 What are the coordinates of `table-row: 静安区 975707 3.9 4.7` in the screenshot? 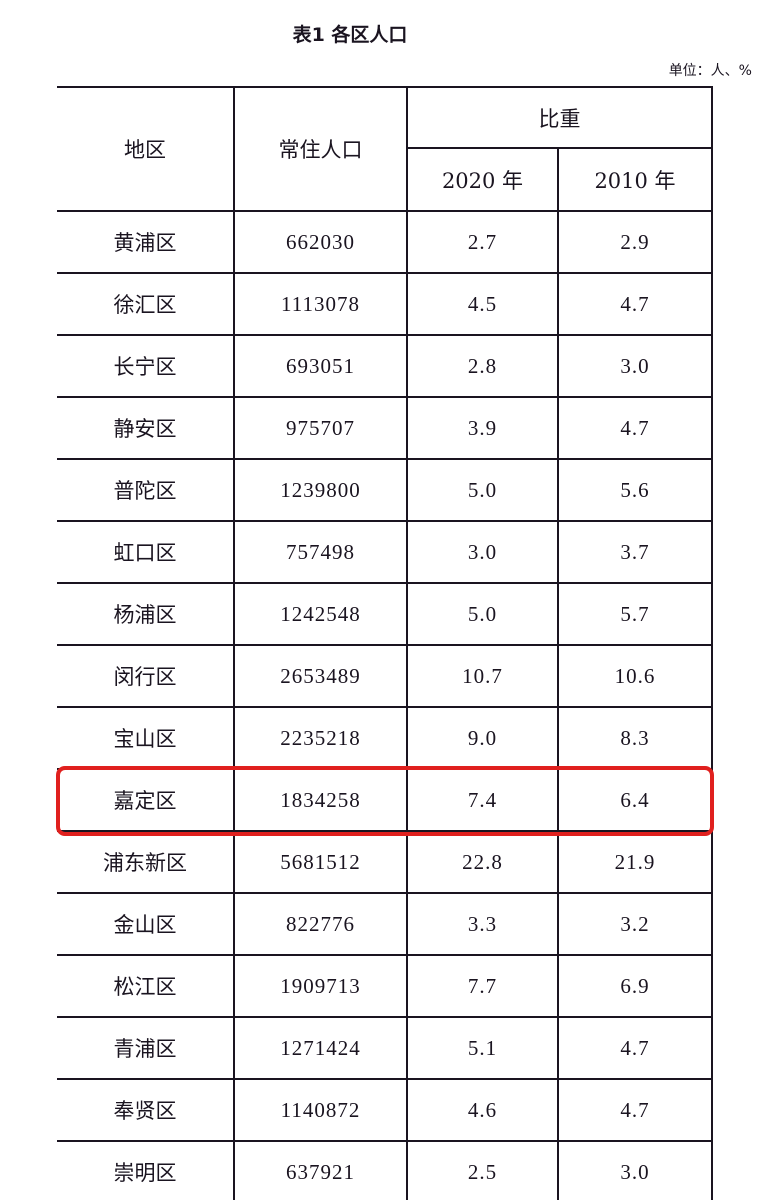 It's located at (385, 428).